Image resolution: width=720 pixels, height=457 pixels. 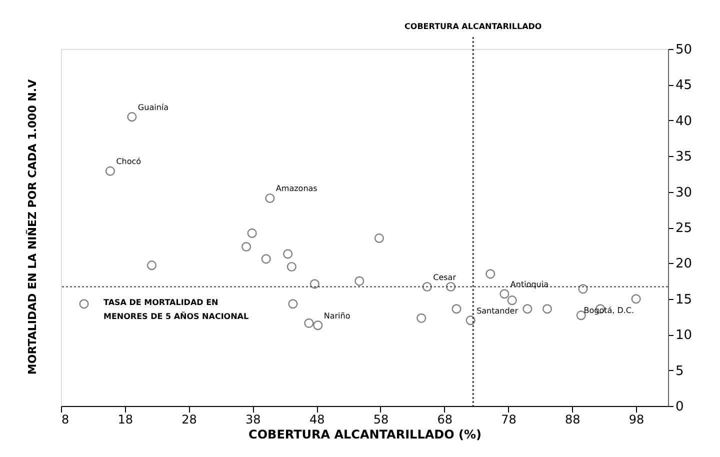 I want to click on y-tick-label: 20, so click(x=684, y=264).